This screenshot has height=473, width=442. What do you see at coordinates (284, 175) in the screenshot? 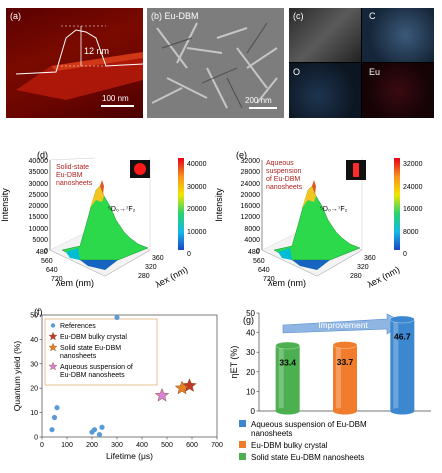
I see `sample-annotation: Aqueous suspension of Eu-DBM nanosheets` at bounding box center [284, 175].